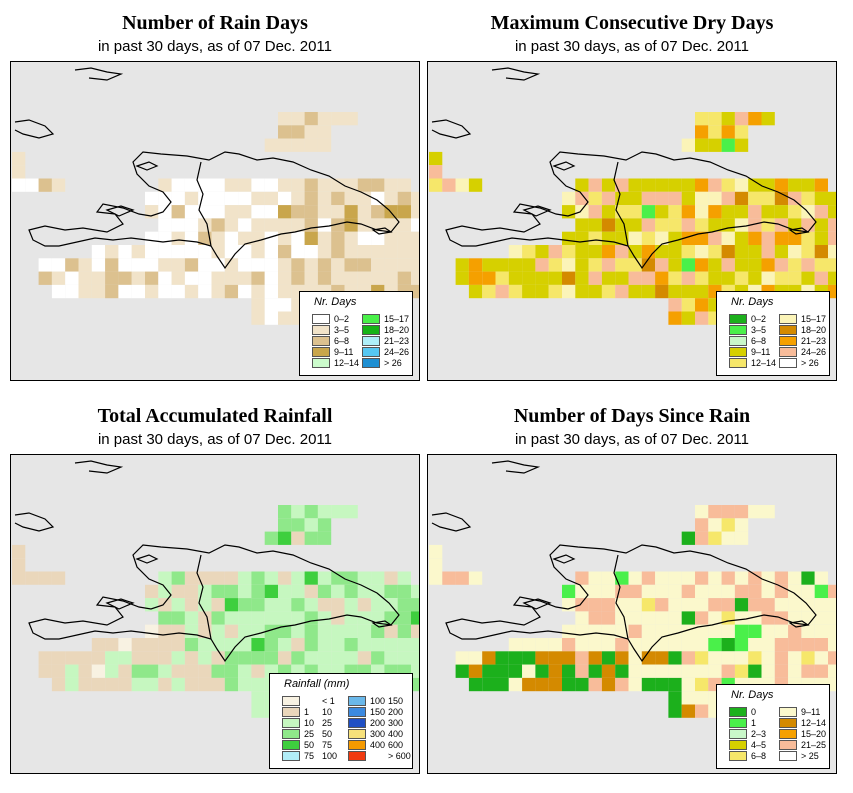  Describe the element at coordinates (327, 712) in the screenshot. I see `legend-high: 10` at that location.